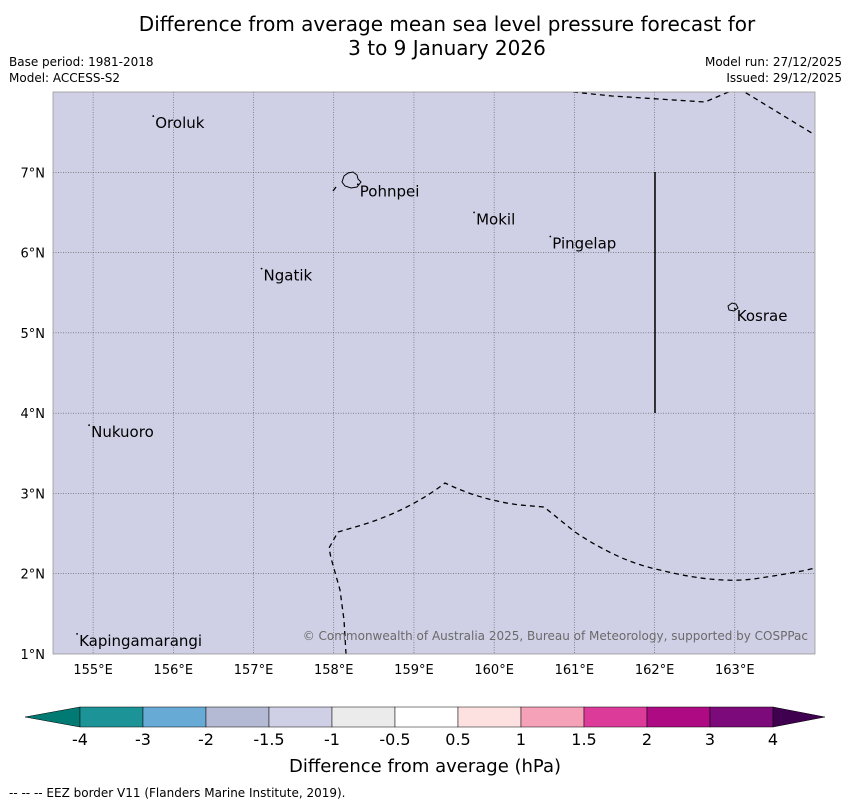 The image size is (850, 804). I want to click on kosrae-island-outline, so click(733, 307).